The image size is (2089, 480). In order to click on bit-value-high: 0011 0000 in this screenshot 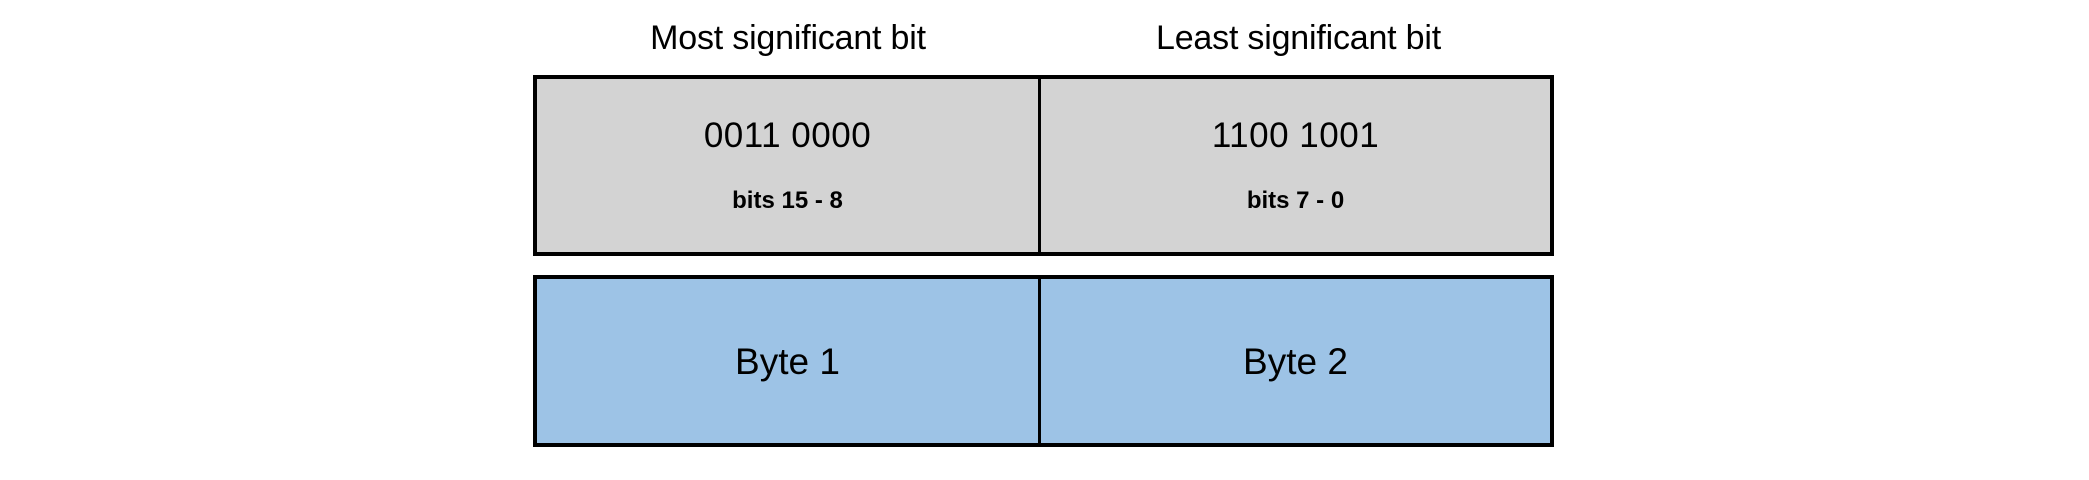, I will do `click(787, 135)`.